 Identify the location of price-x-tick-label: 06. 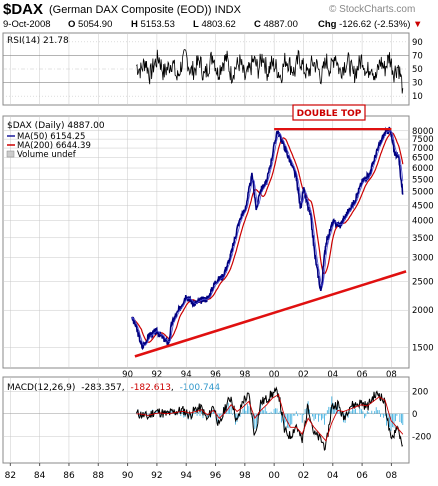
(362, 375).